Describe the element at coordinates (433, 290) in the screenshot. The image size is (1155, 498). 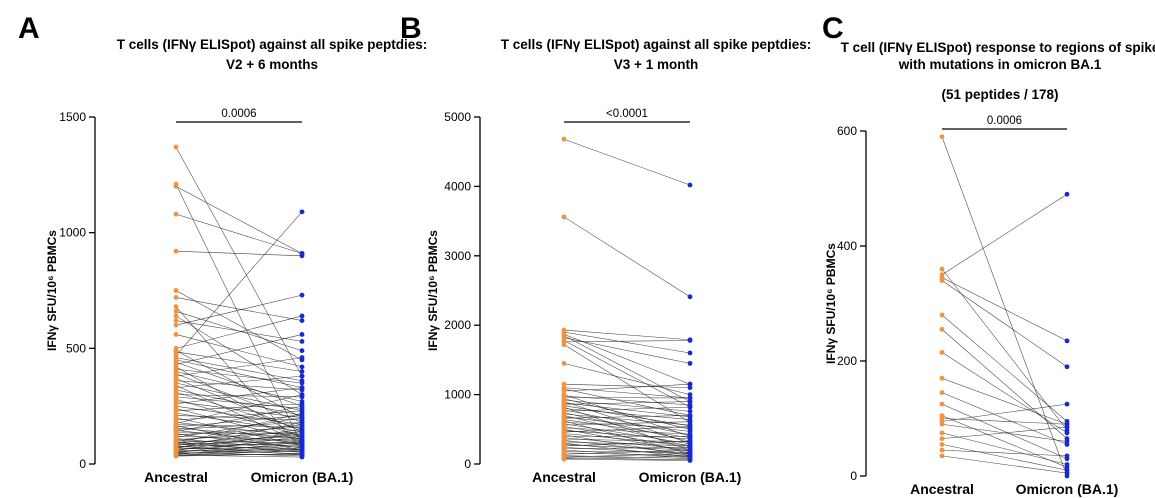
I see `panel-b-y-axis-label: IFNγ SFU/10⁶ PBMCs` at that location.